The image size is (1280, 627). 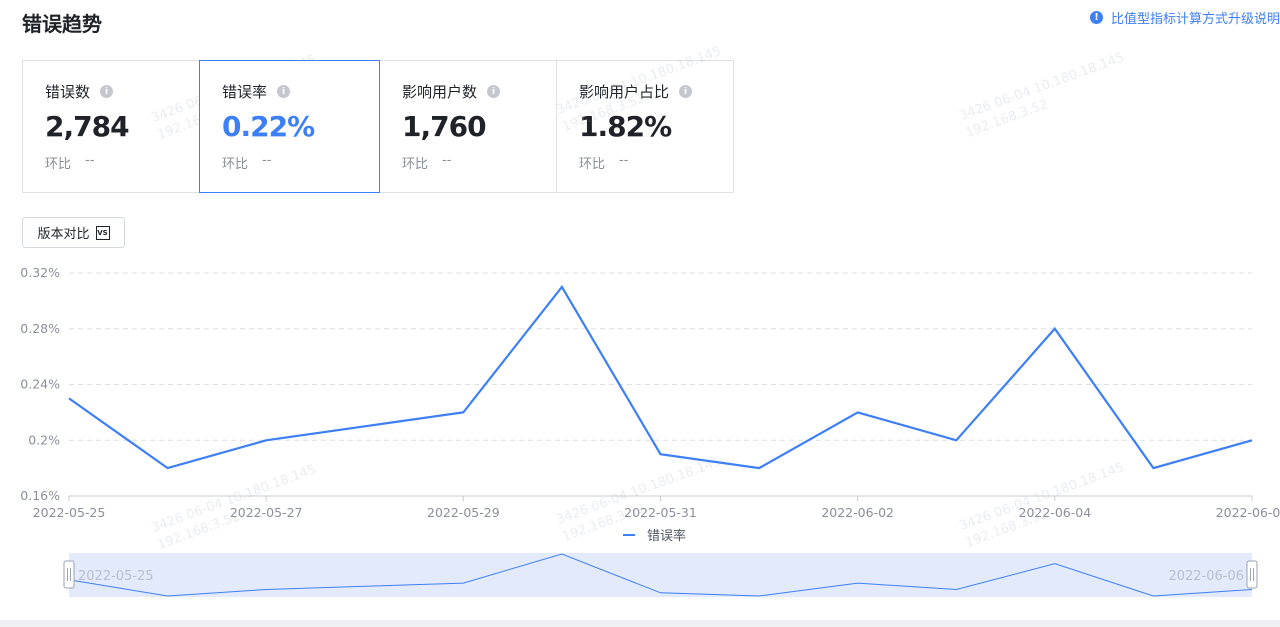 I want to click on x-tick-label: 2022-05-27, so click(x=266, y=512).